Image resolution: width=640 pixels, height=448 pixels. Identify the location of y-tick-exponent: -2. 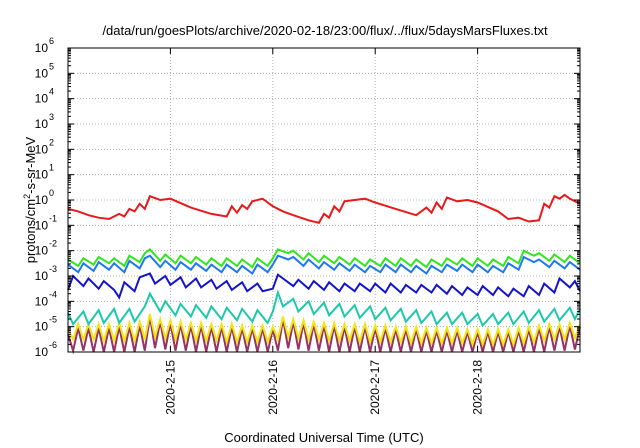
(53, 244).